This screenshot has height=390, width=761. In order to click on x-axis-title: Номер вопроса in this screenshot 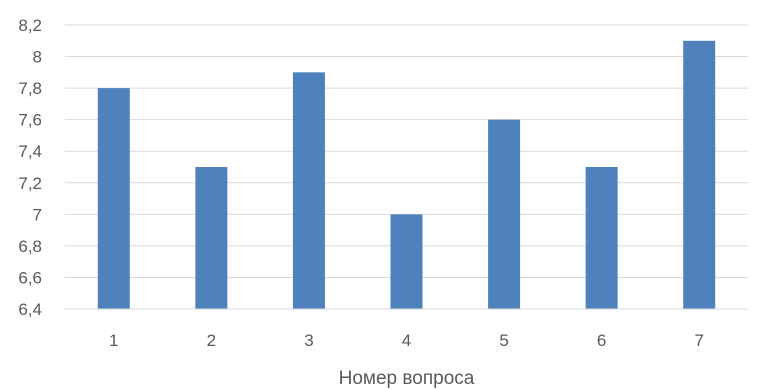, I will do `click(407, 378)`.